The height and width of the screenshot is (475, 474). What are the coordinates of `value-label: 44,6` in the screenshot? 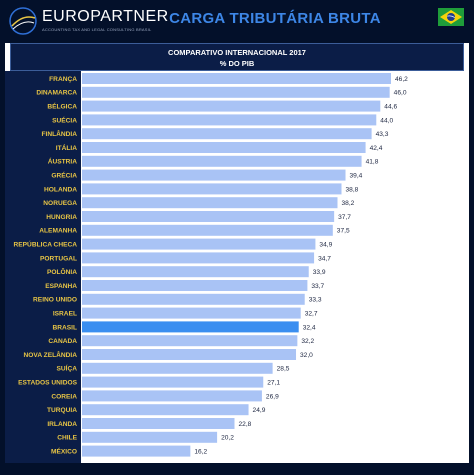 It's located at (390, 107).